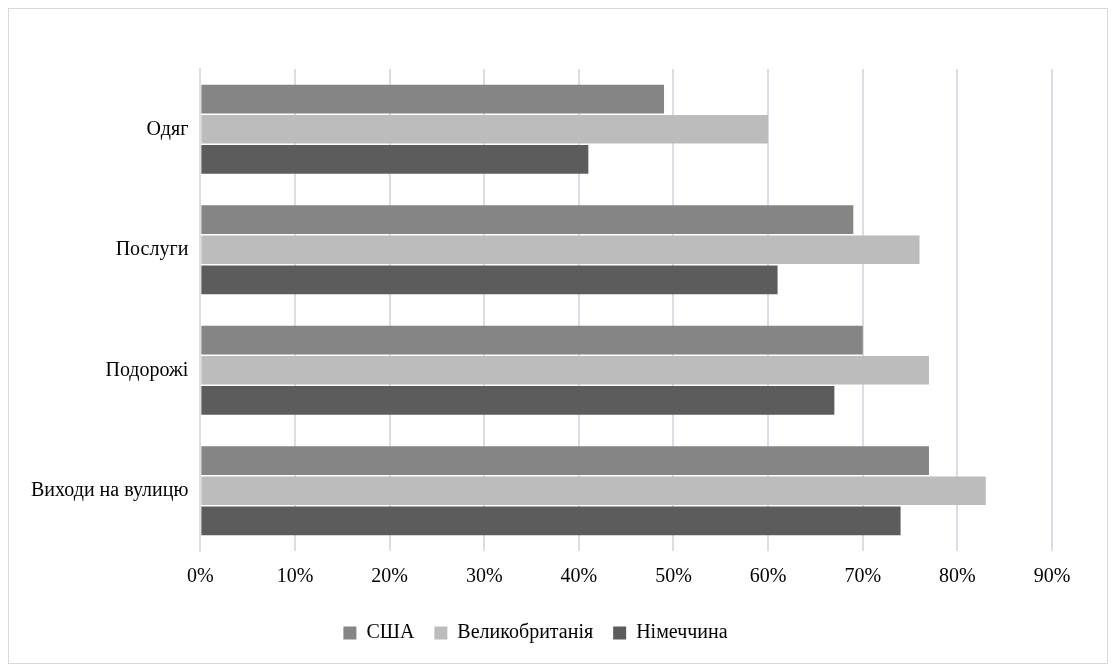 This screenshot has height=672, width=1116. I want to click on y-tick-label: Подорожі, so click(147, 369).